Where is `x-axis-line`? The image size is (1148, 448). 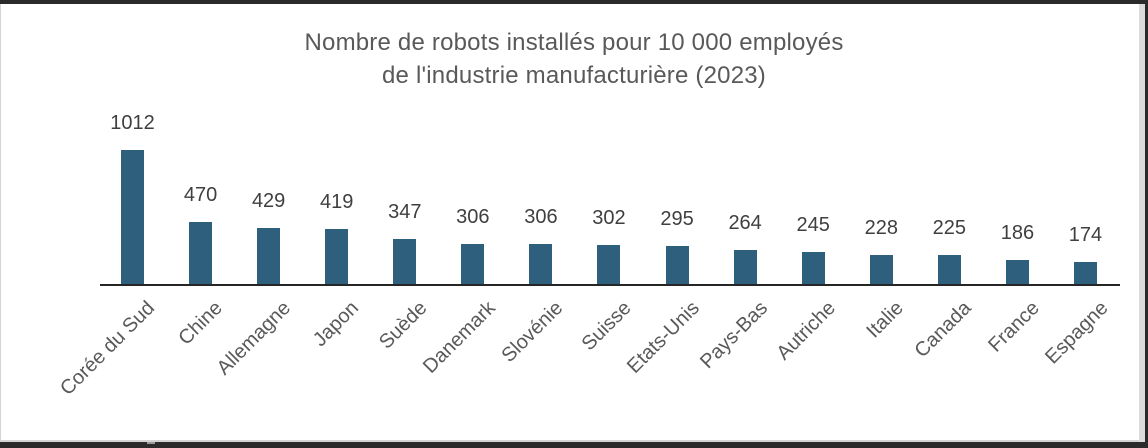
x-axis-line is located at coordinates (610, 285).